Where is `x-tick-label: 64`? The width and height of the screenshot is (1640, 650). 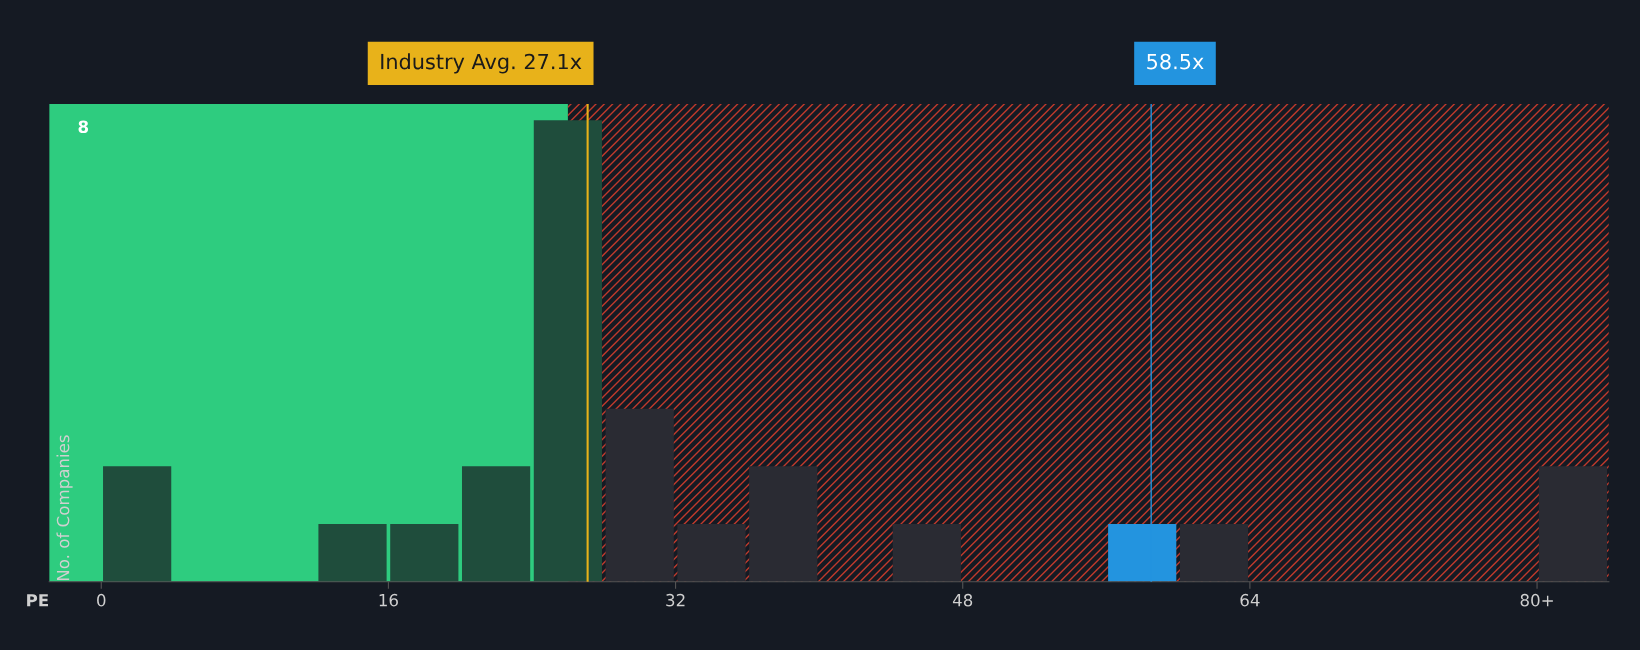 x-tick-label: 64 is located at coordinates (1250, 600).